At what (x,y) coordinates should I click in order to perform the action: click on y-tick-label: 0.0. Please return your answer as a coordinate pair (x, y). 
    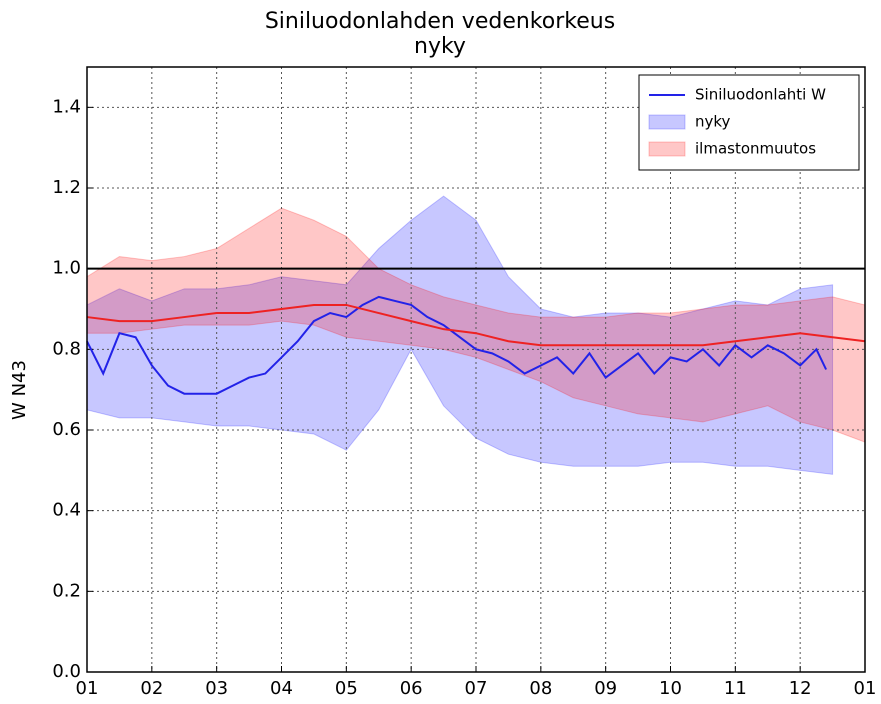
    Looking at the image, I should click on (66, 671).